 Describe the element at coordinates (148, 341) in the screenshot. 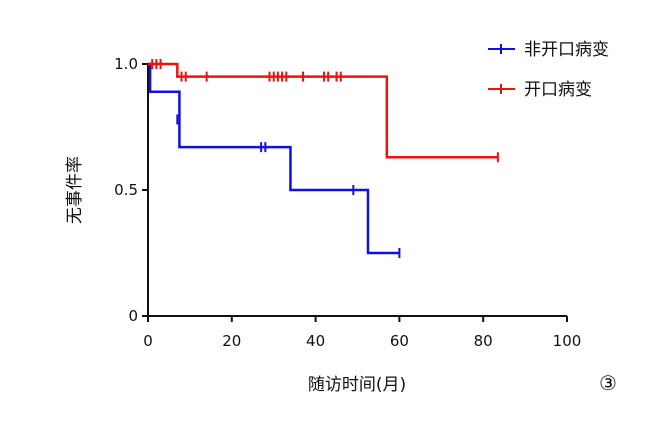

I see `x-tick-label: 0` at that location.